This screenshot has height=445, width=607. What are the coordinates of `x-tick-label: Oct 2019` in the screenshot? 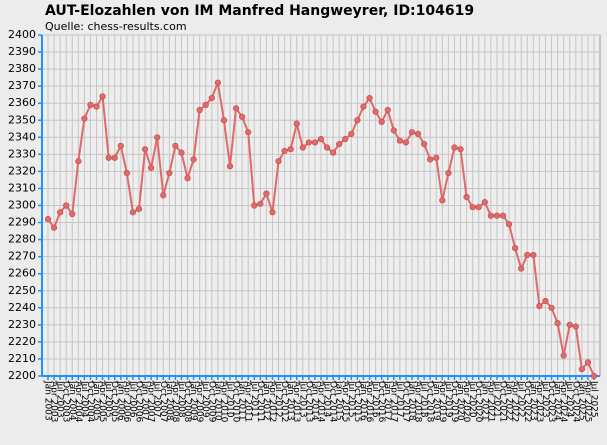 It's located at (454, 402).